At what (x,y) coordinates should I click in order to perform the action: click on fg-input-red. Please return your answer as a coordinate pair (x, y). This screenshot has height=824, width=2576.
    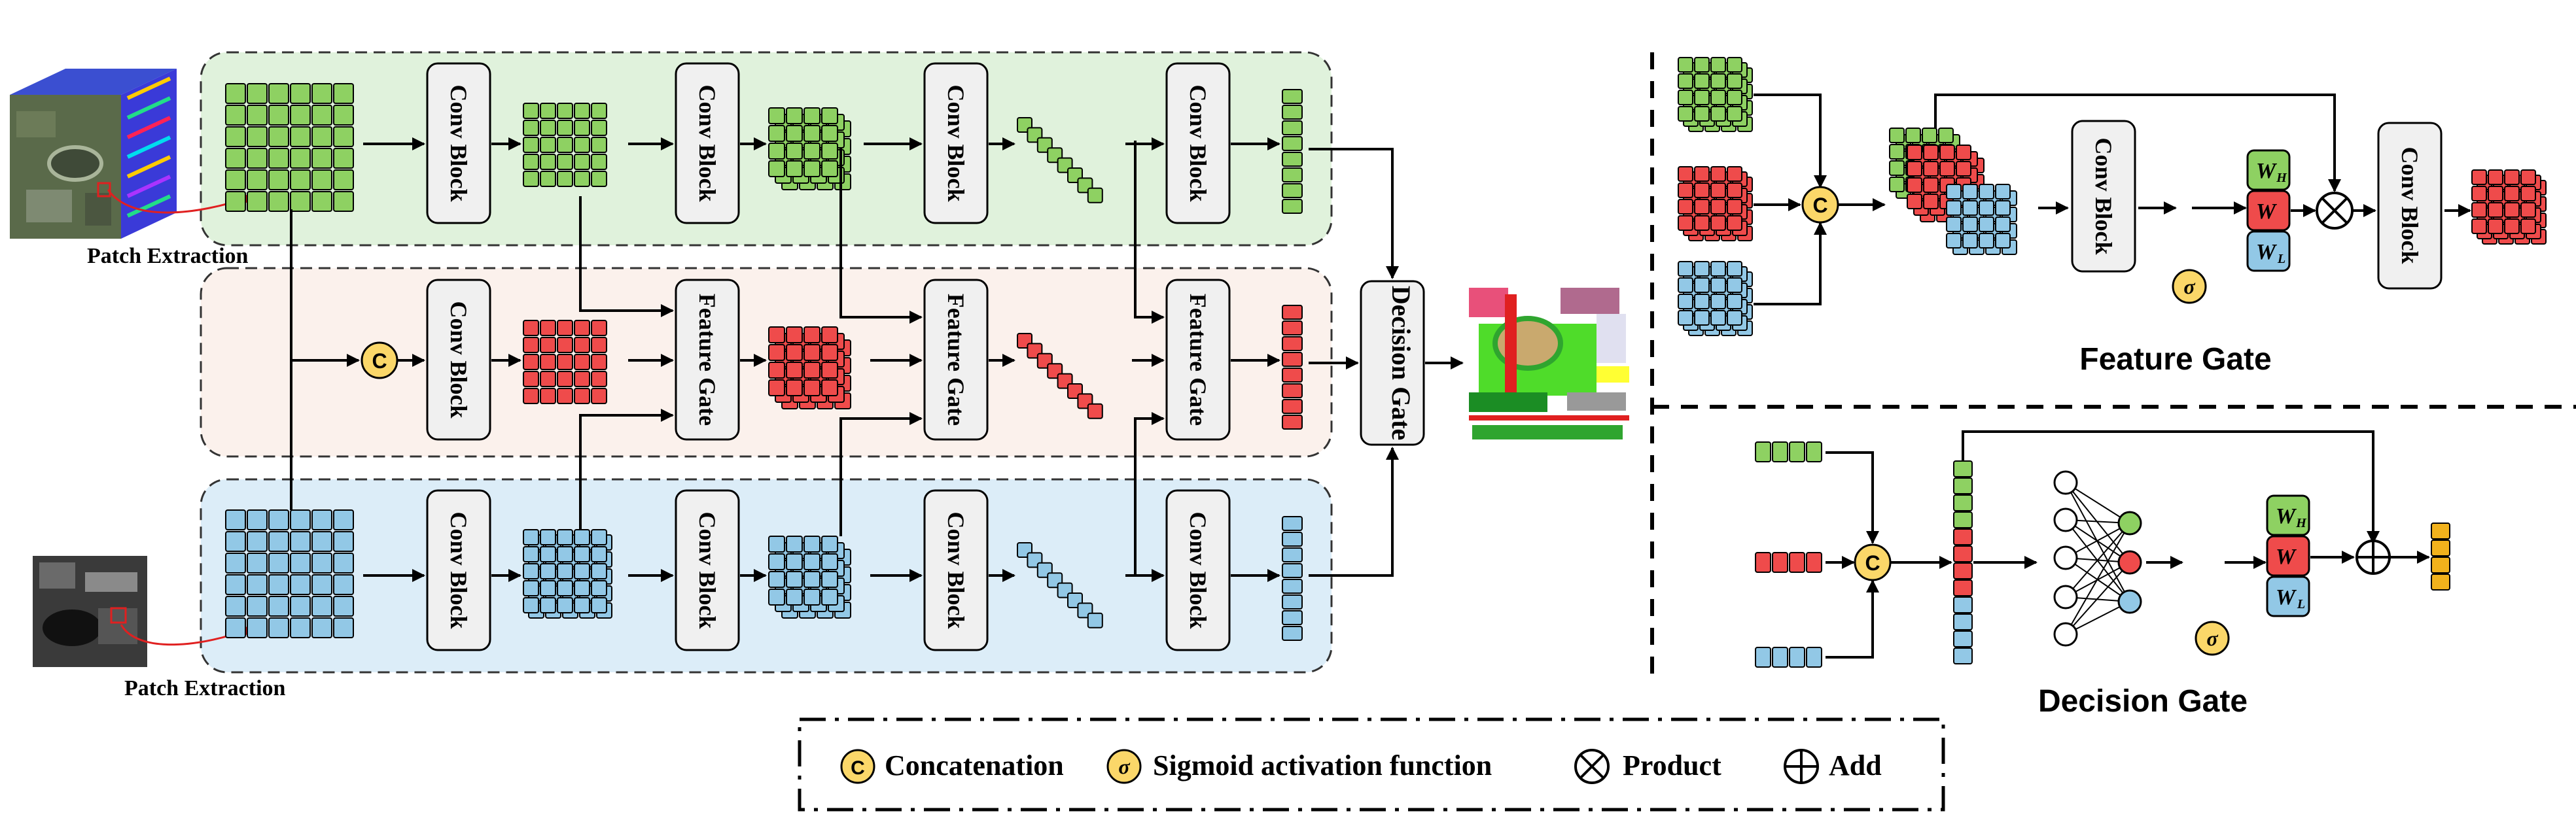
    Looking at the image, I should click on (1716, 203).